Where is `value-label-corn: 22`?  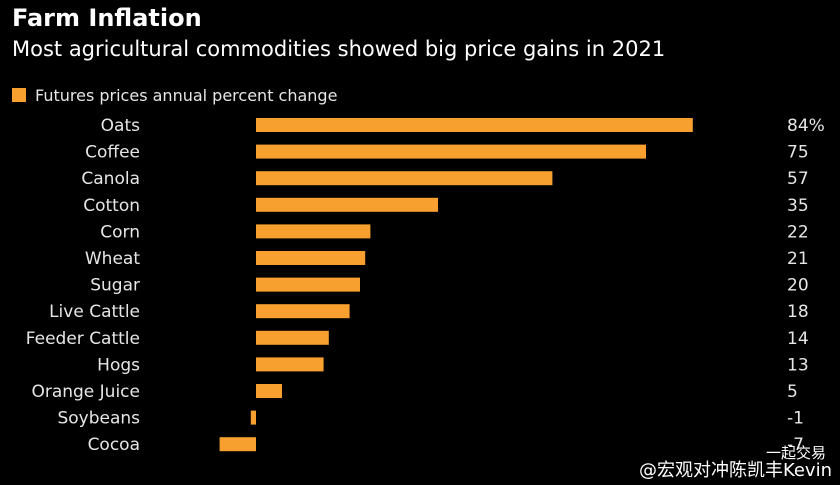
value-label-corn: 22 is located at coordinates (798, 232).